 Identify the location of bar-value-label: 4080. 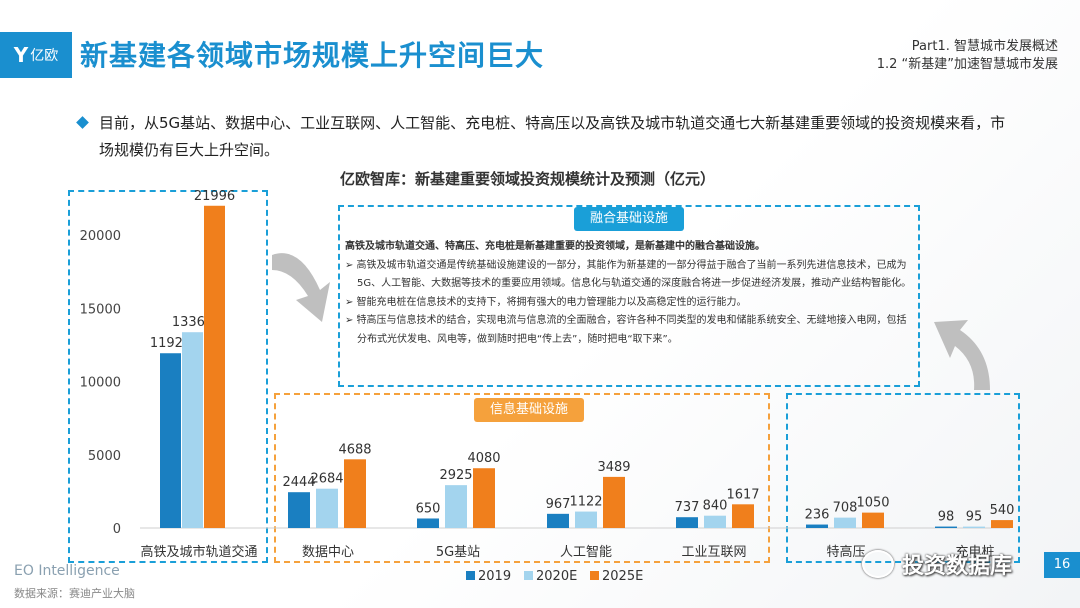
(483, 458).